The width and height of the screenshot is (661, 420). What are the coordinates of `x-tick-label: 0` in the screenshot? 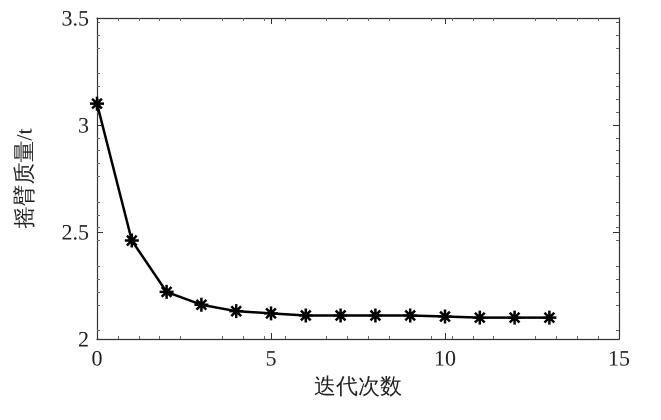 It's located at (97, 358).